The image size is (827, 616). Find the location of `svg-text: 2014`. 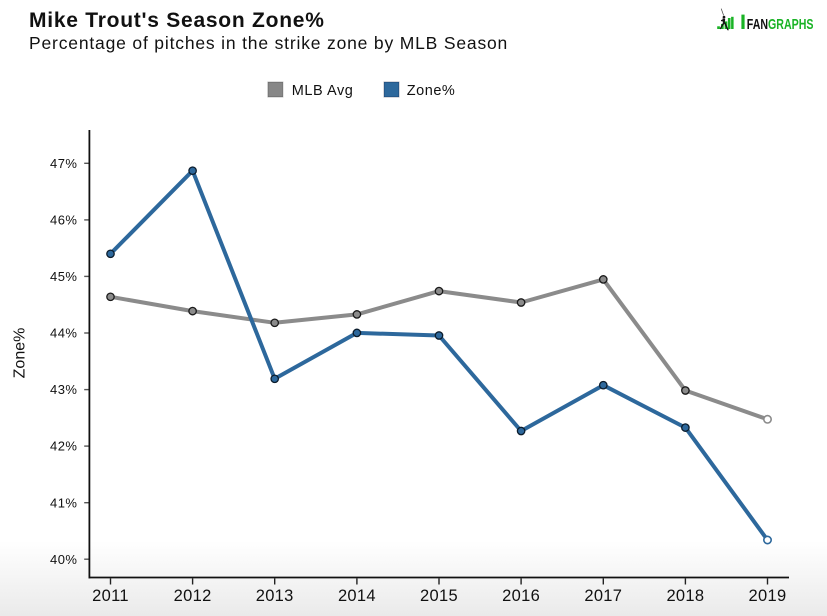

svg-text: 2014 is located at coordinates (357, 596).